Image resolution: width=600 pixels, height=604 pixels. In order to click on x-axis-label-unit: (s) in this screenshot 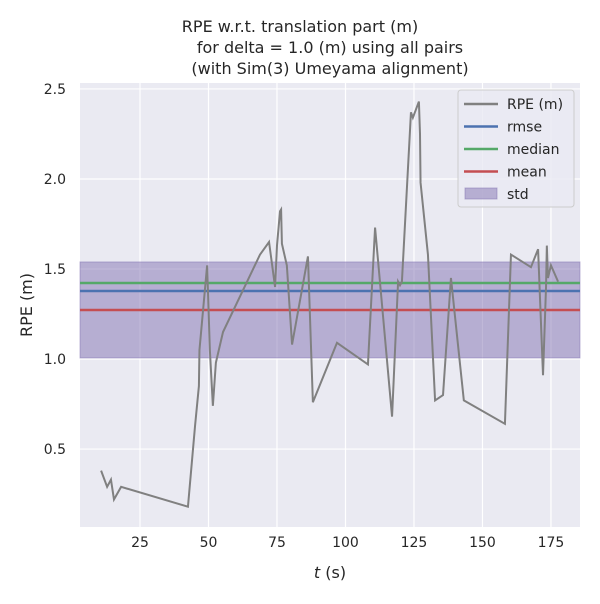, I will do `click(333, 572)`.